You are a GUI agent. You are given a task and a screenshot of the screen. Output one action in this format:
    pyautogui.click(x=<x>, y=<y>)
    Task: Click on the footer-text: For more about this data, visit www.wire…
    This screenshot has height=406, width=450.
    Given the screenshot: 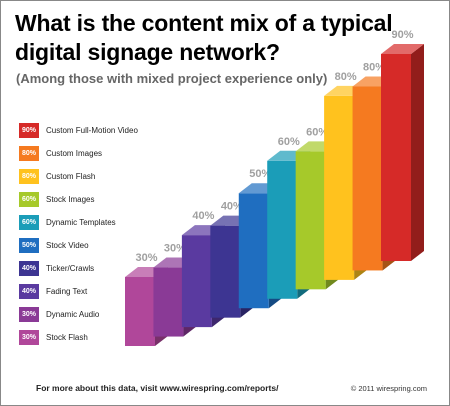 What is the action you would take?
    pyautogui.click(x=157, y=388)
    